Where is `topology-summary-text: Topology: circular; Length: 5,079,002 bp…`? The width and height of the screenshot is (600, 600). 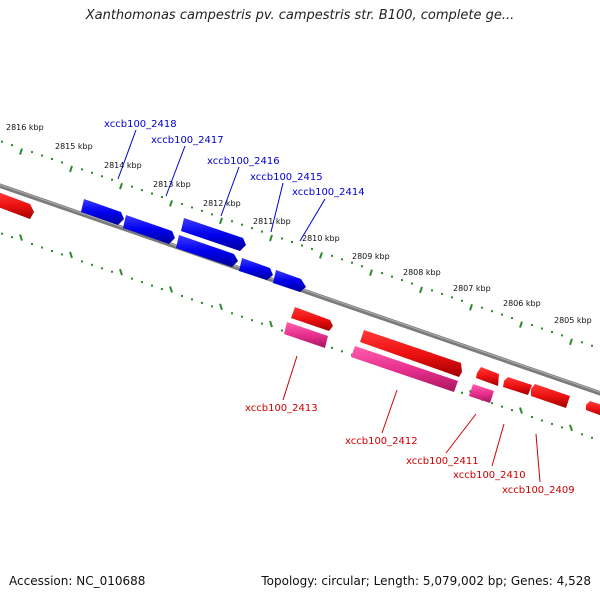
topology-summary-text: Topology: circular; Length: 5,079,002 bp… is located at coordinates (426, 581).